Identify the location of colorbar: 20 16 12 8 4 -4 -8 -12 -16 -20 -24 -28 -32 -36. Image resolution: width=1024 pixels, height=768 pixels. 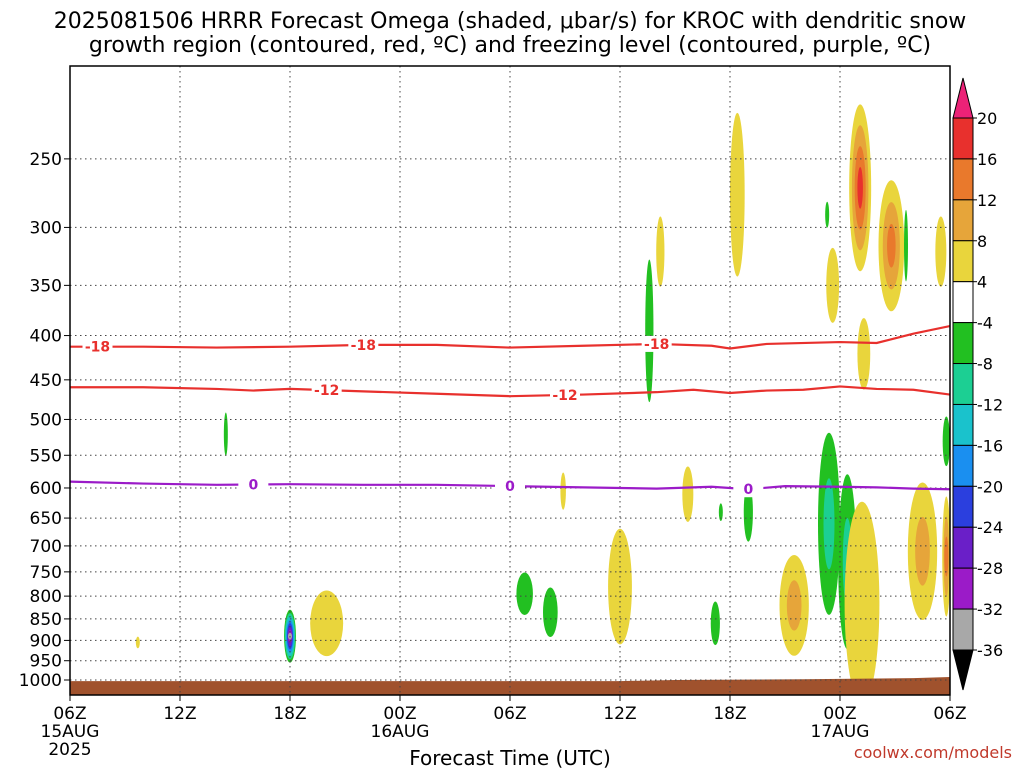
(977, 384).